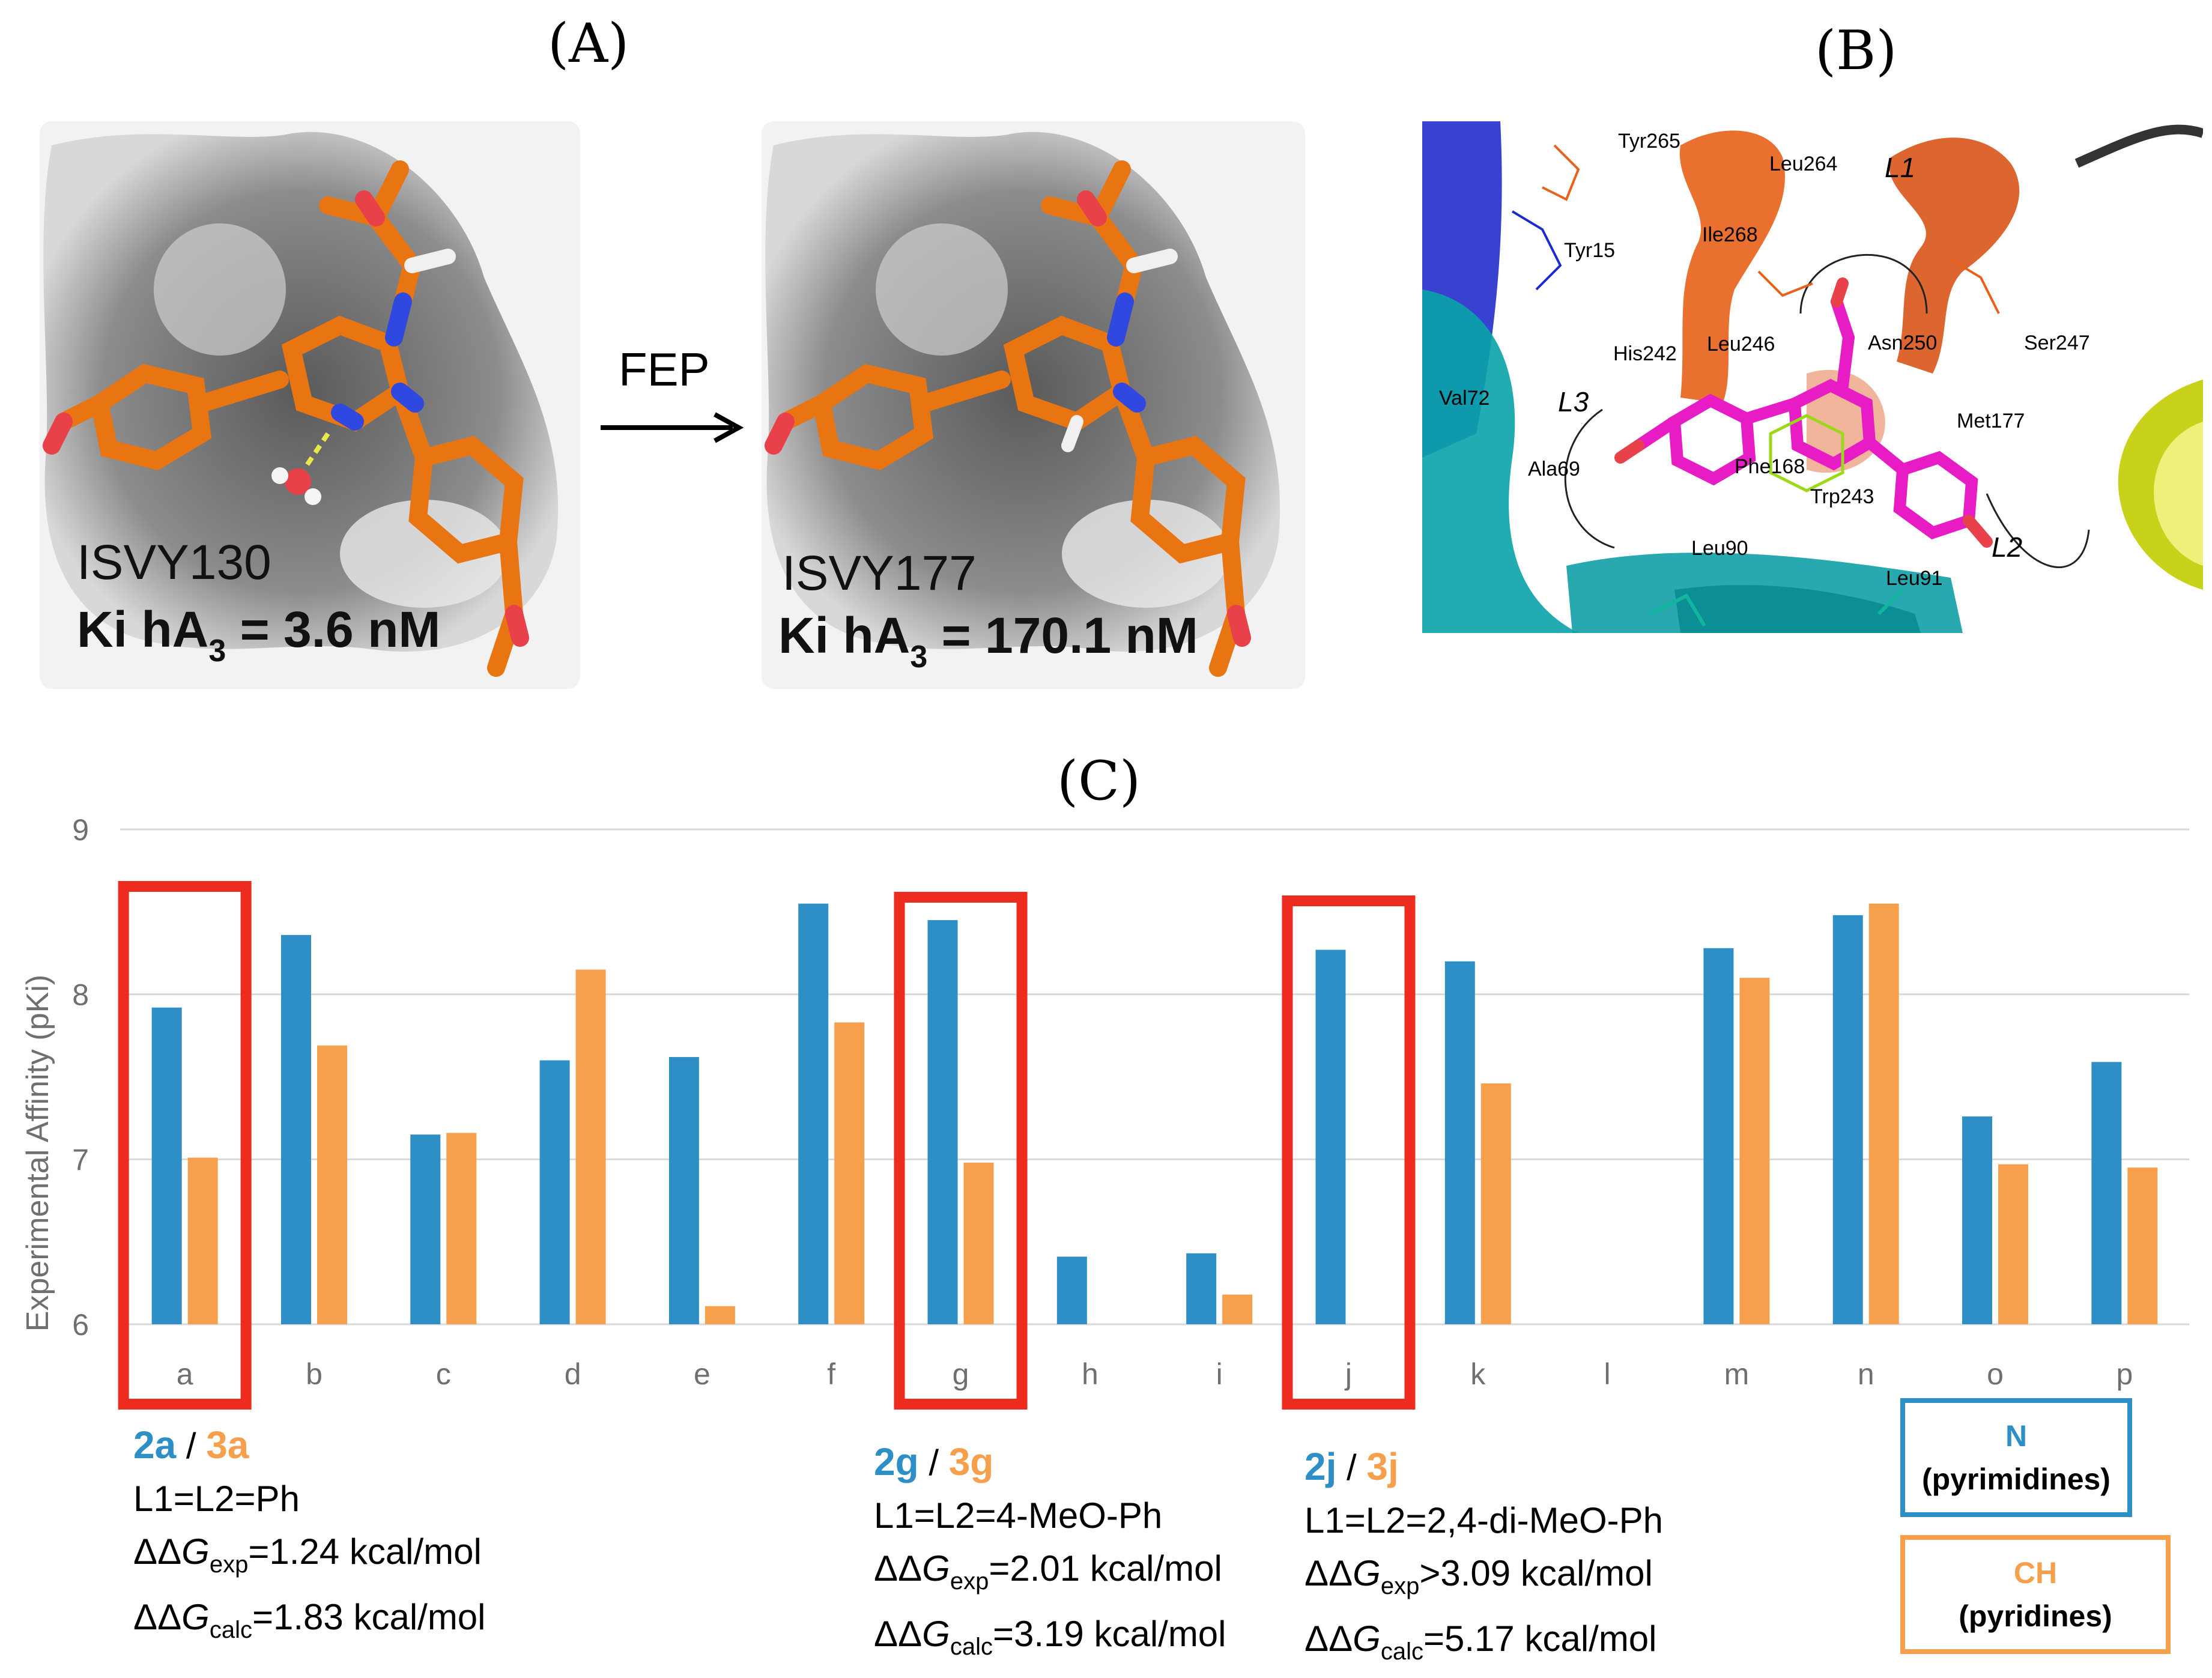 The image size is (2212, 1678). I want to click on x-tick-label: k, so click(1478, 1374).